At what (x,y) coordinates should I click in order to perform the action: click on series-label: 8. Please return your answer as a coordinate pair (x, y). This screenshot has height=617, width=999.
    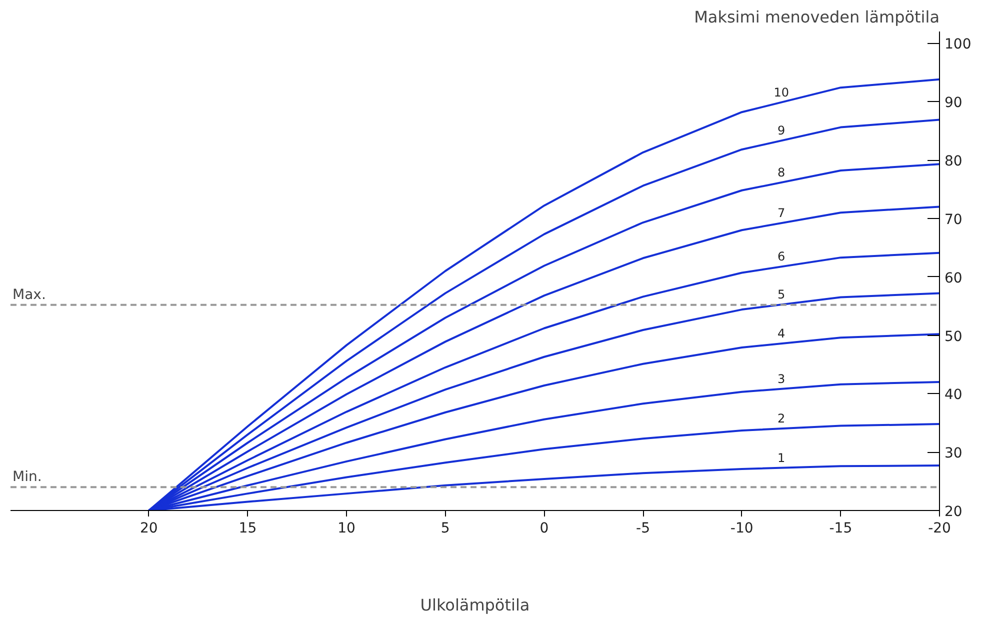
    Looking at the image, I should click on (782, 172).